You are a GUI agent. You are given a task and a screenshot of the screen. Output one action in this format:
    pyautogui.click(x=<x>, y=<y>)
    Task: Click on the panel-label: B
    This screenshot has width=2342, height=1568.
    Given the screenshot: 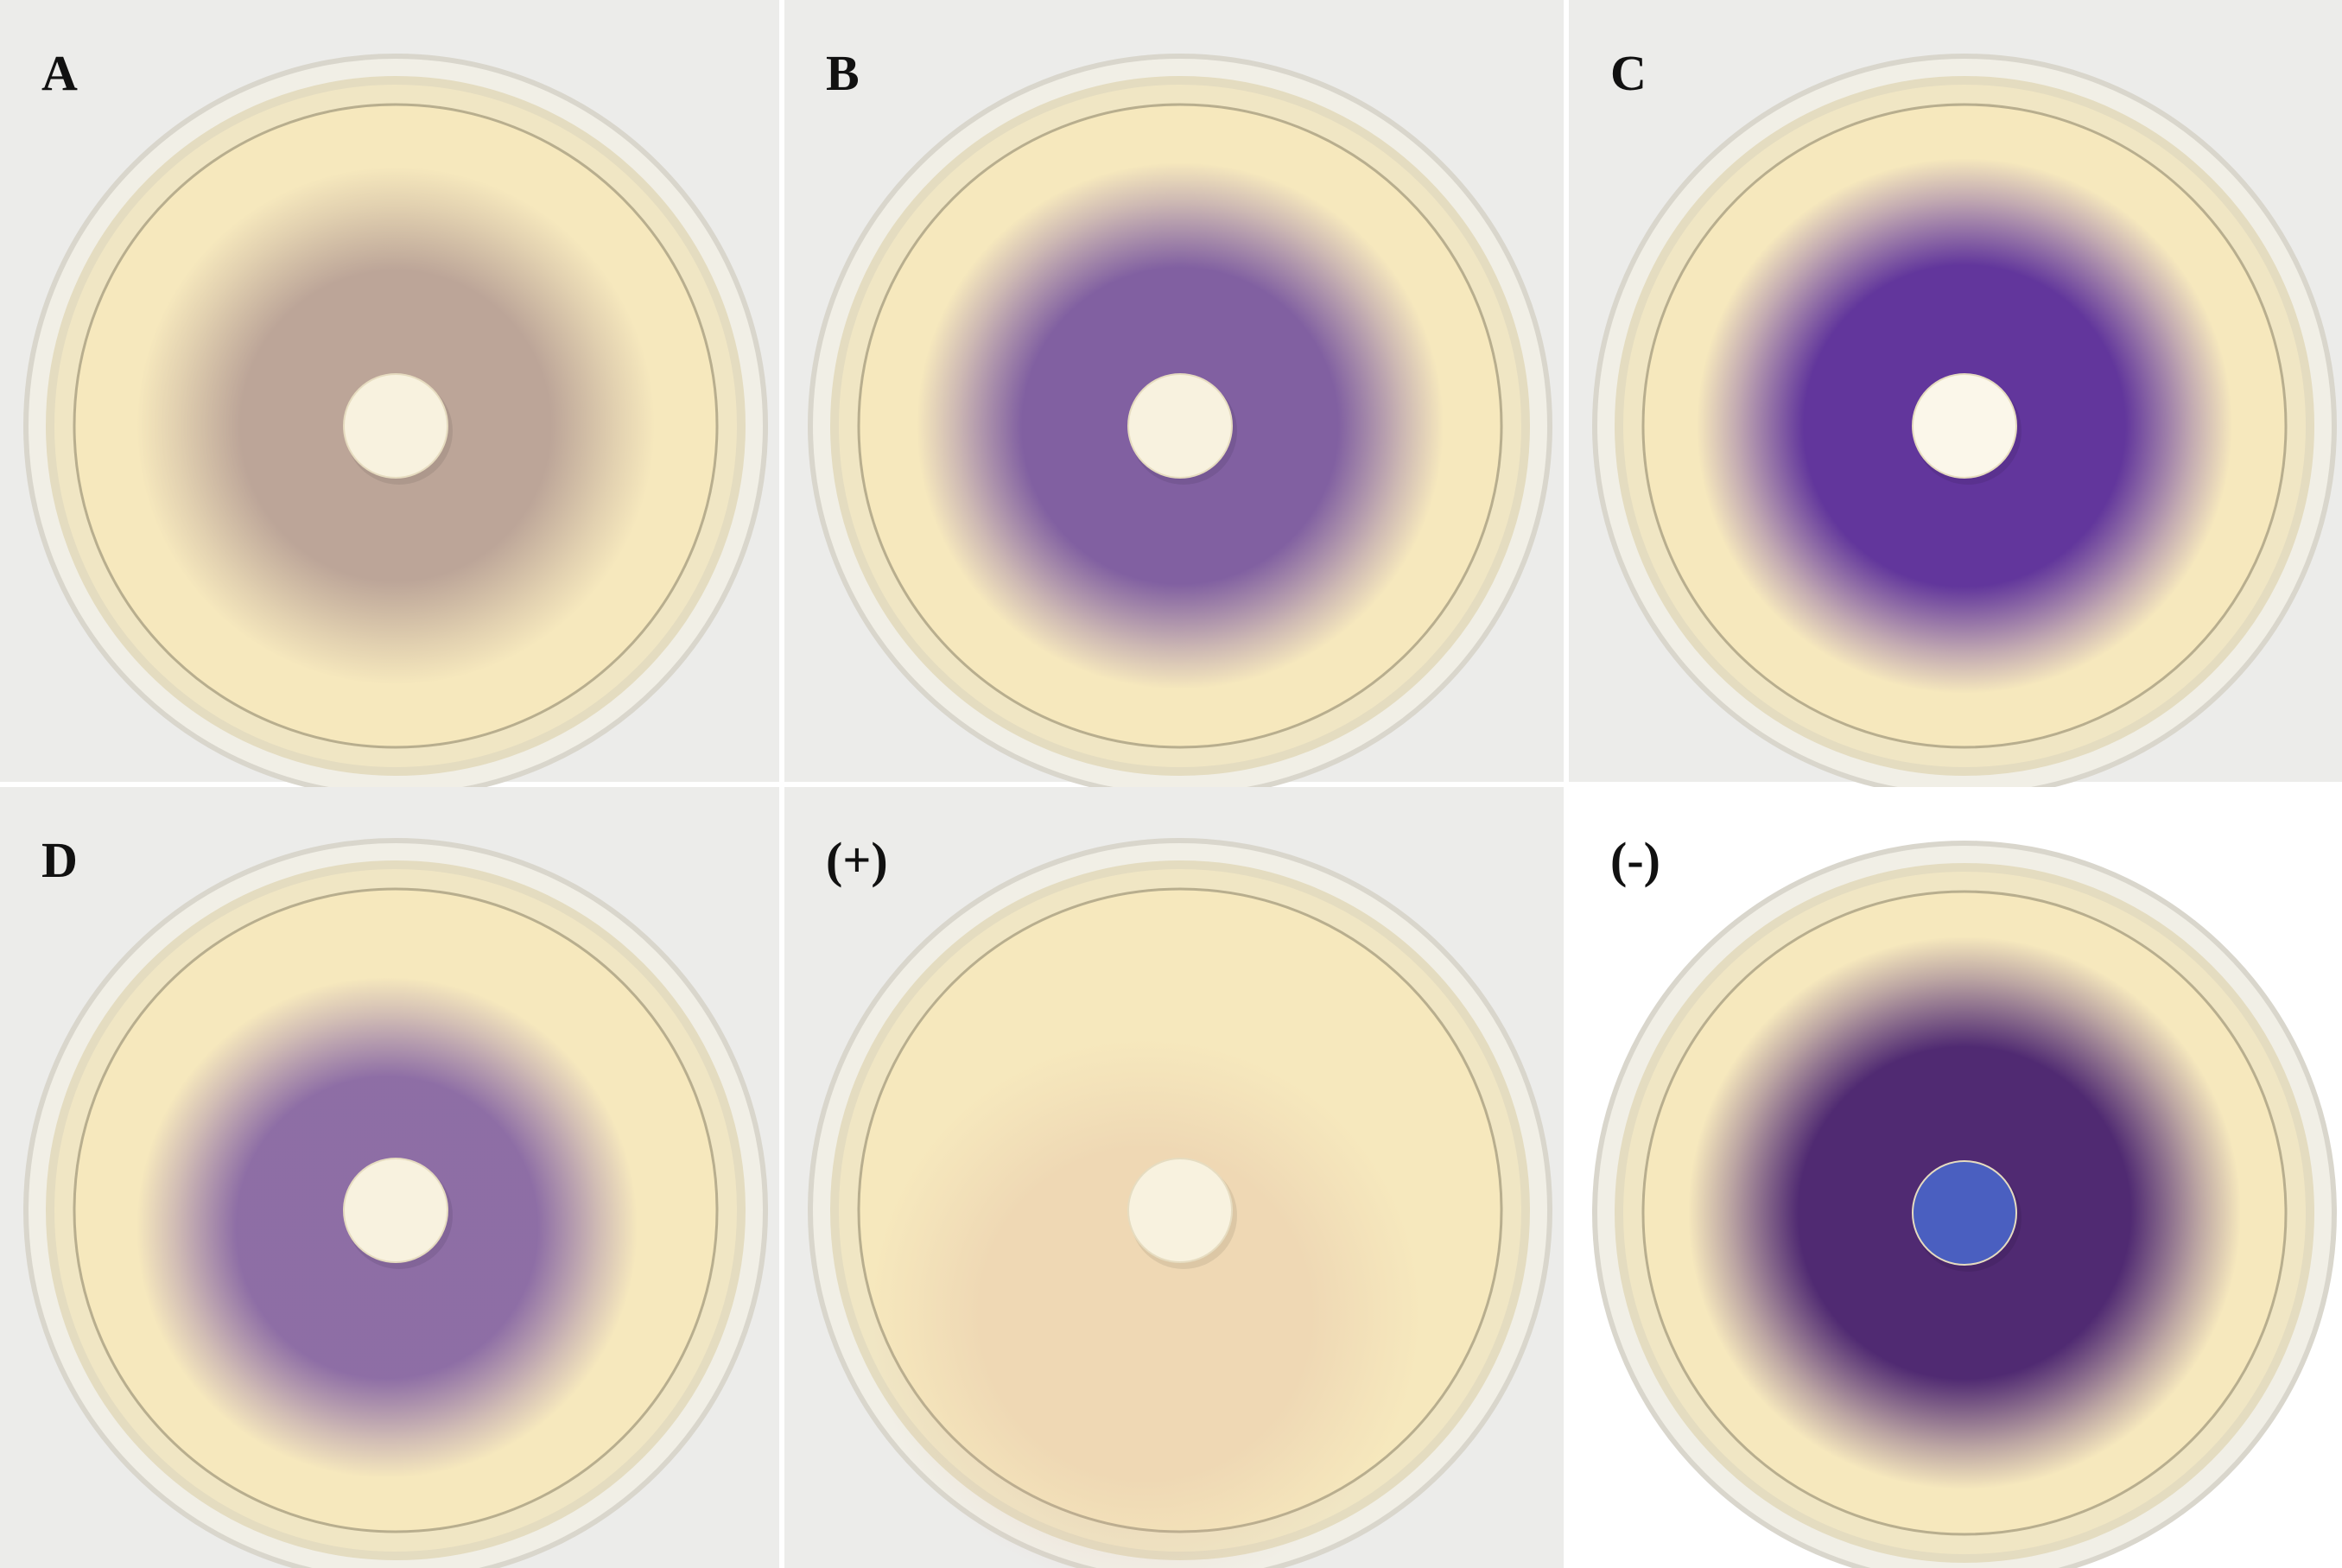 What is the action you would take?
    pyautogui.click(x=843, y=73)
    